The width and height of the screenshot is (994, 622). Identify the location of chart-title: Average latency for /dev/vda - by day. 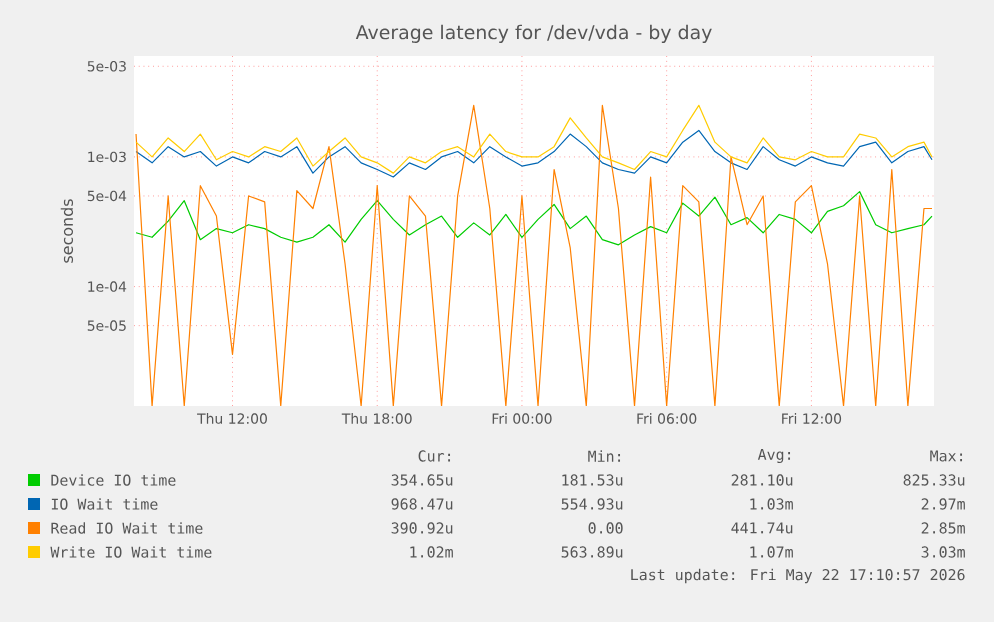
(533, 34).